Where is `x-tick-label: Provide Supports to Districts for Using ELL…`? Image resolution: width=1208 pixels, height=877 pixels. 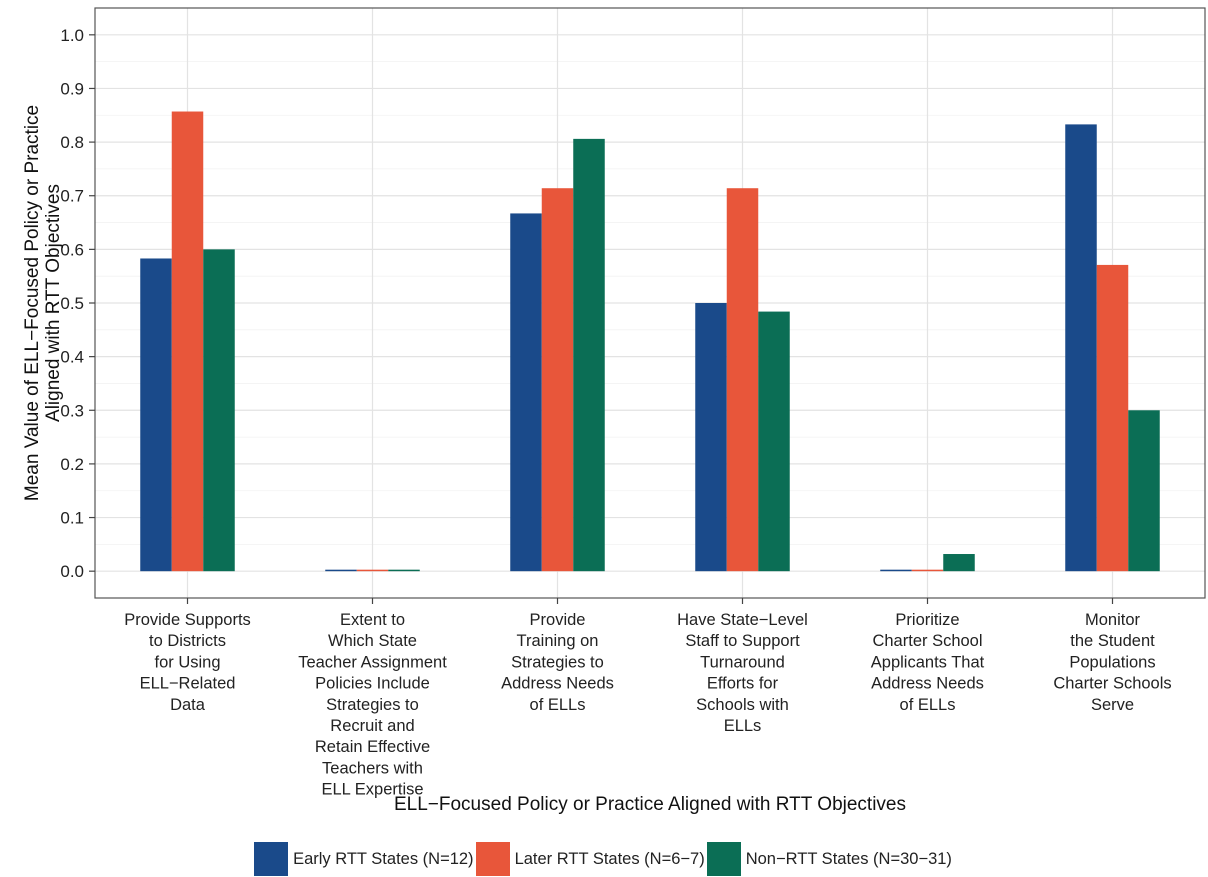 x-tick-label: Provide Supports to Districts for Using ELL… is located at coordinates (187, 662).